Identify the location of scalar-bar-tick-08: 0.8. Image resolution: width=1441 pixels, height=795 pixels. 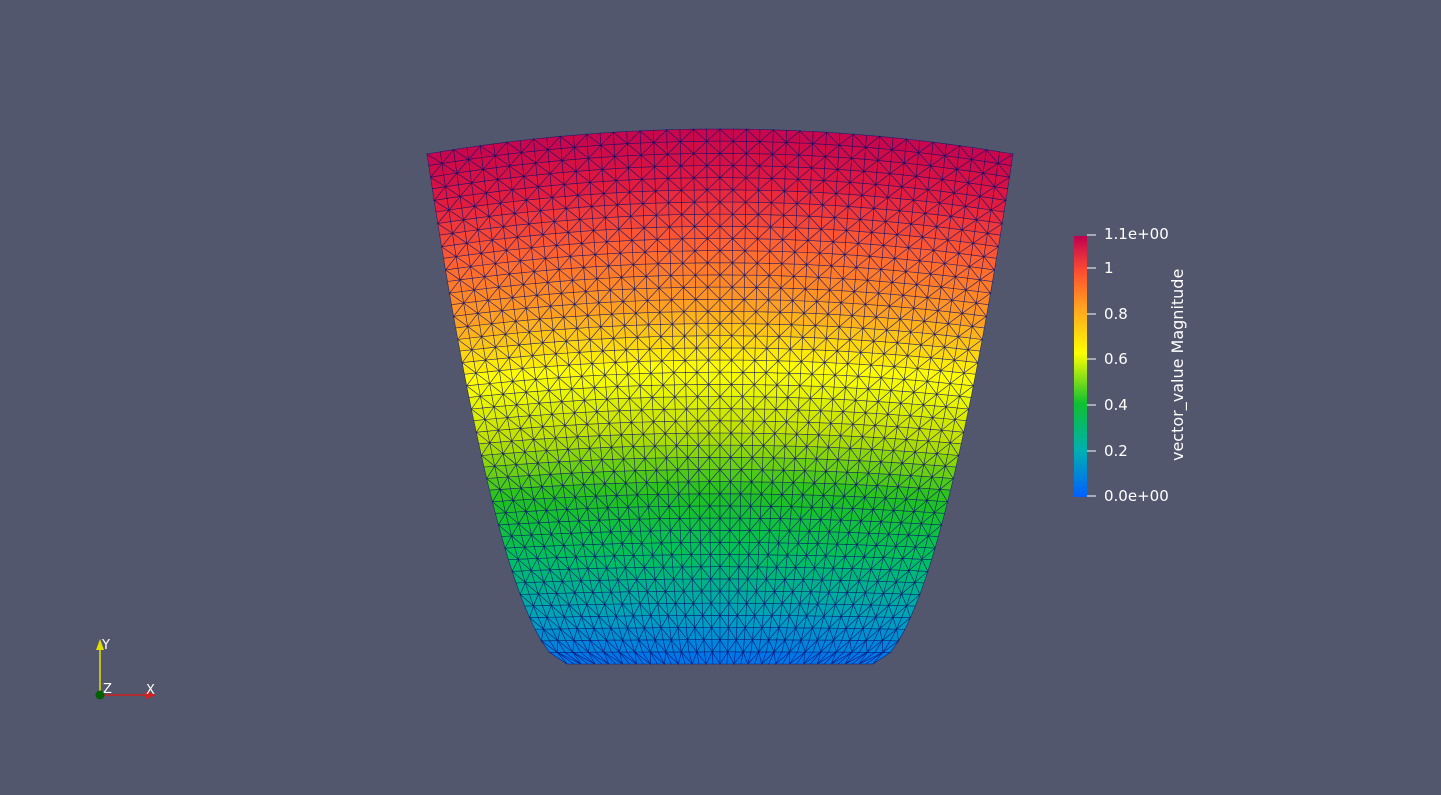
(1116, 314).